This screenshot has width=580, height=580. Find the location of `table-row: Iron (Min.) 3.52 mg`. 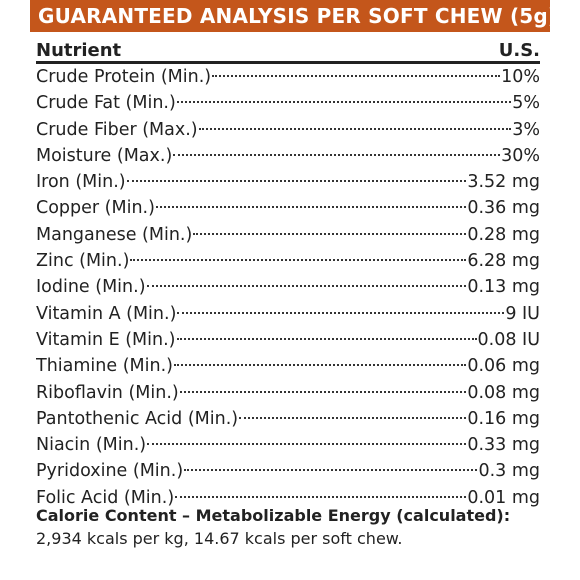

table-row: Iron (Min.) 3.52 mg is located at coordinates (288, 182).